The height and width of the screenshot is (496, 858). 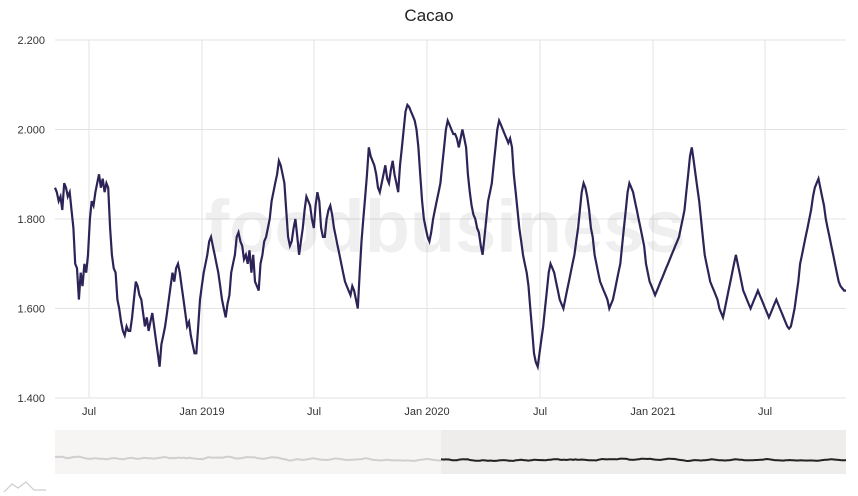 I want to click on x-tick-label: Jan 2021, so click(x=652, y=412).